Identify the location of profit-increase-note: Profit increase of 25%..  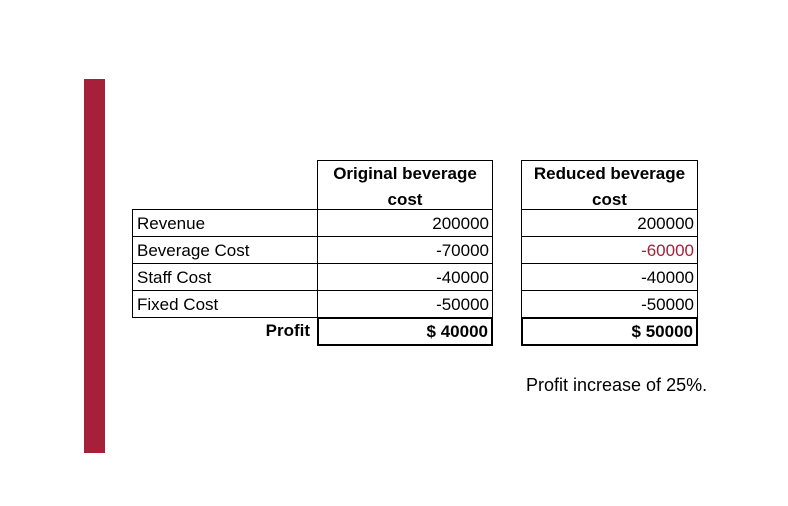
(617, 385).